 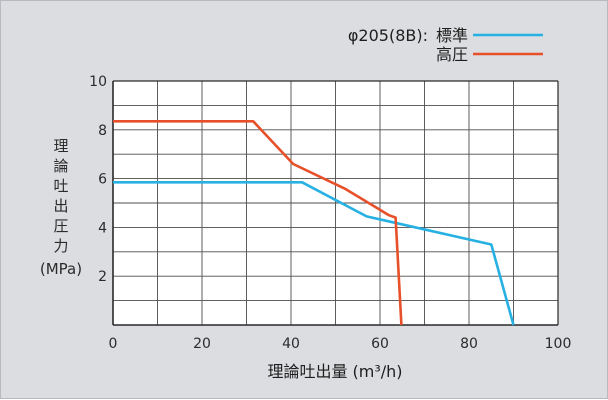 I want to click on y-axis-label-char: 吐, so click(x=60, y=186).